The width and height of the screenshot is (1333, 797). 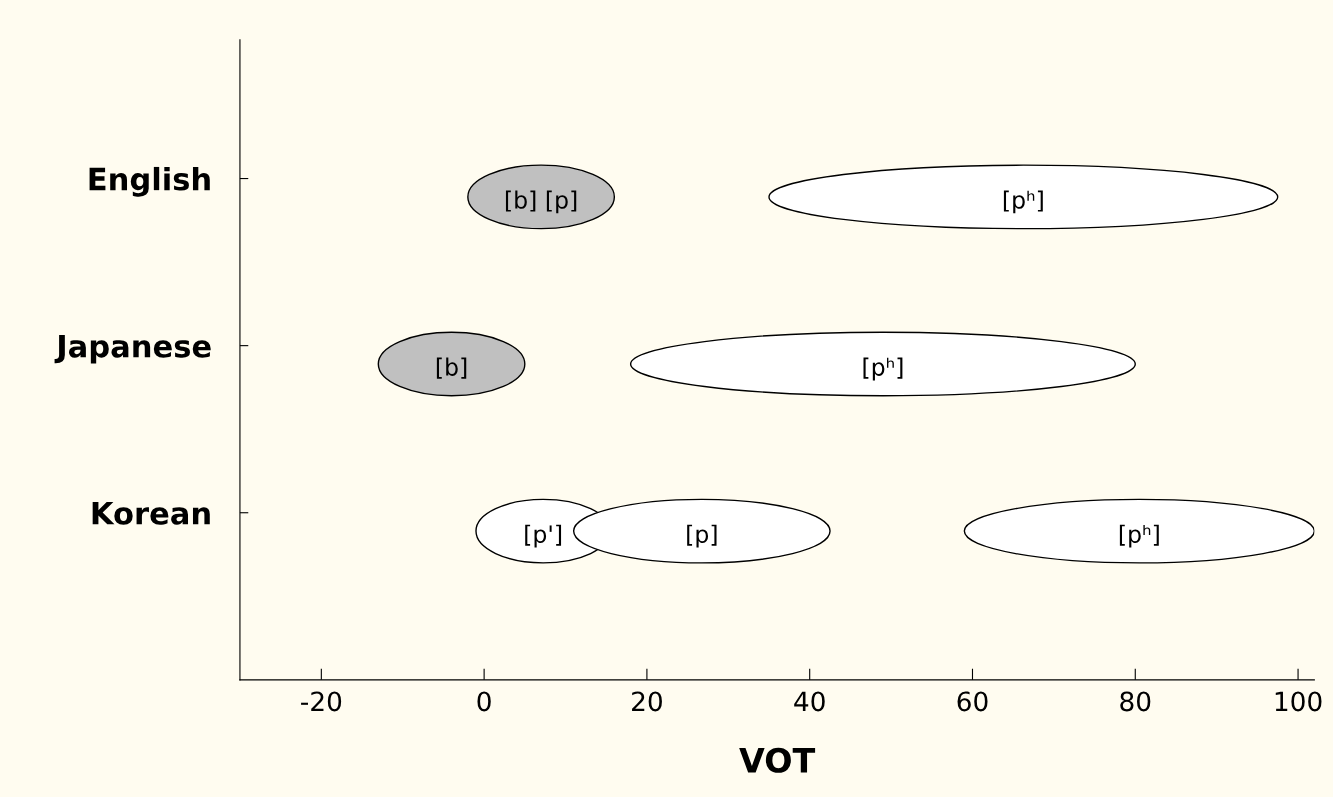 I want to click on data-label: [b], so click(x=451, y=368).